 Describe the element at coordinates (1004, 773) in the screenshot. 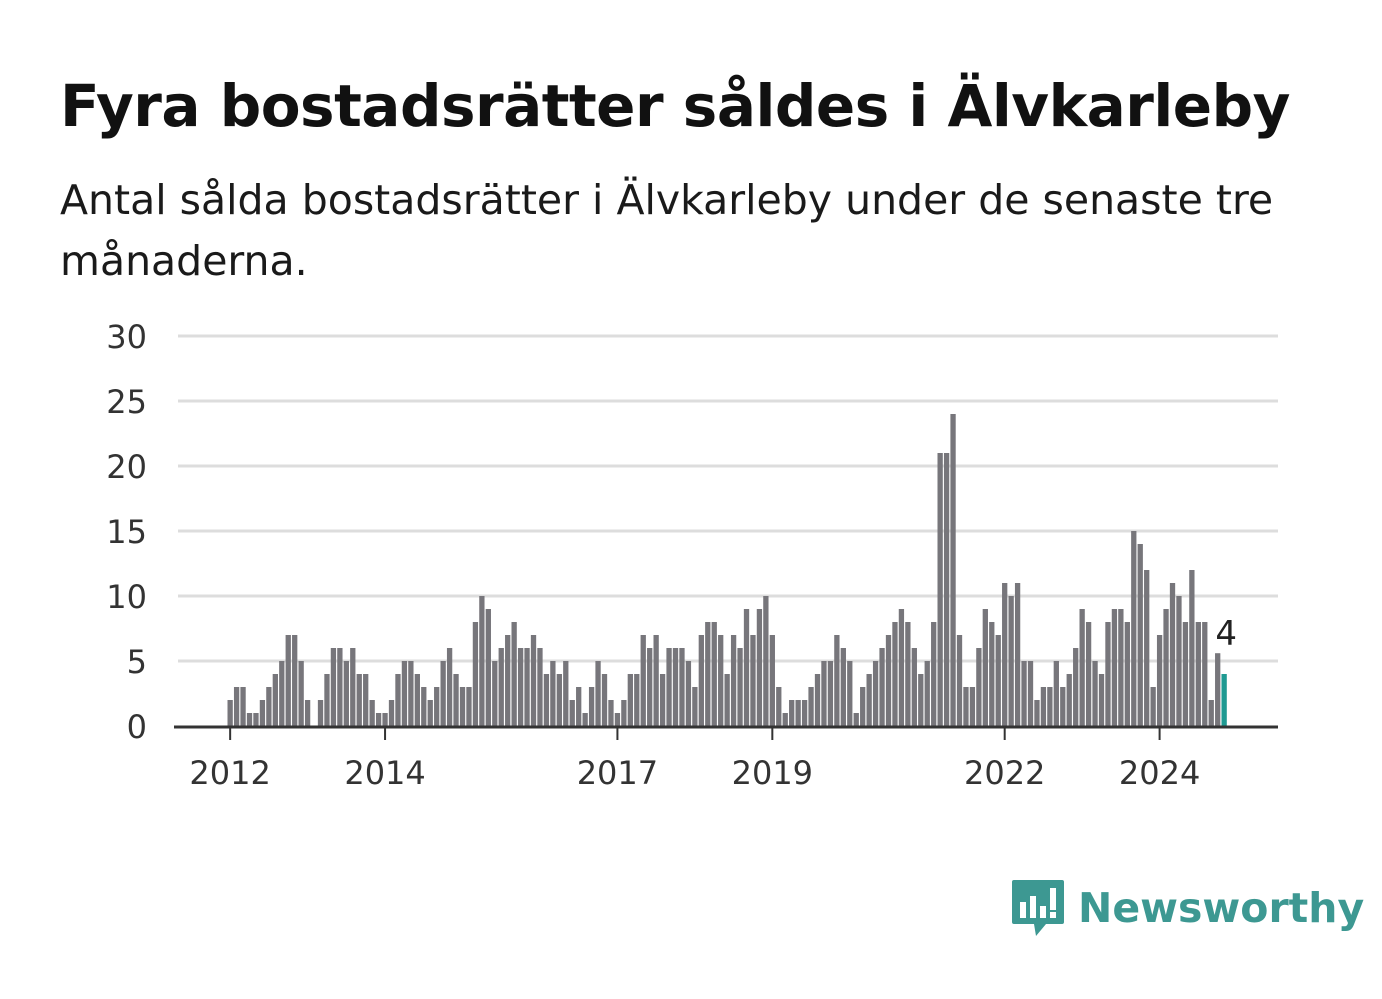

I see `x-tick-label: 2022` at that location.